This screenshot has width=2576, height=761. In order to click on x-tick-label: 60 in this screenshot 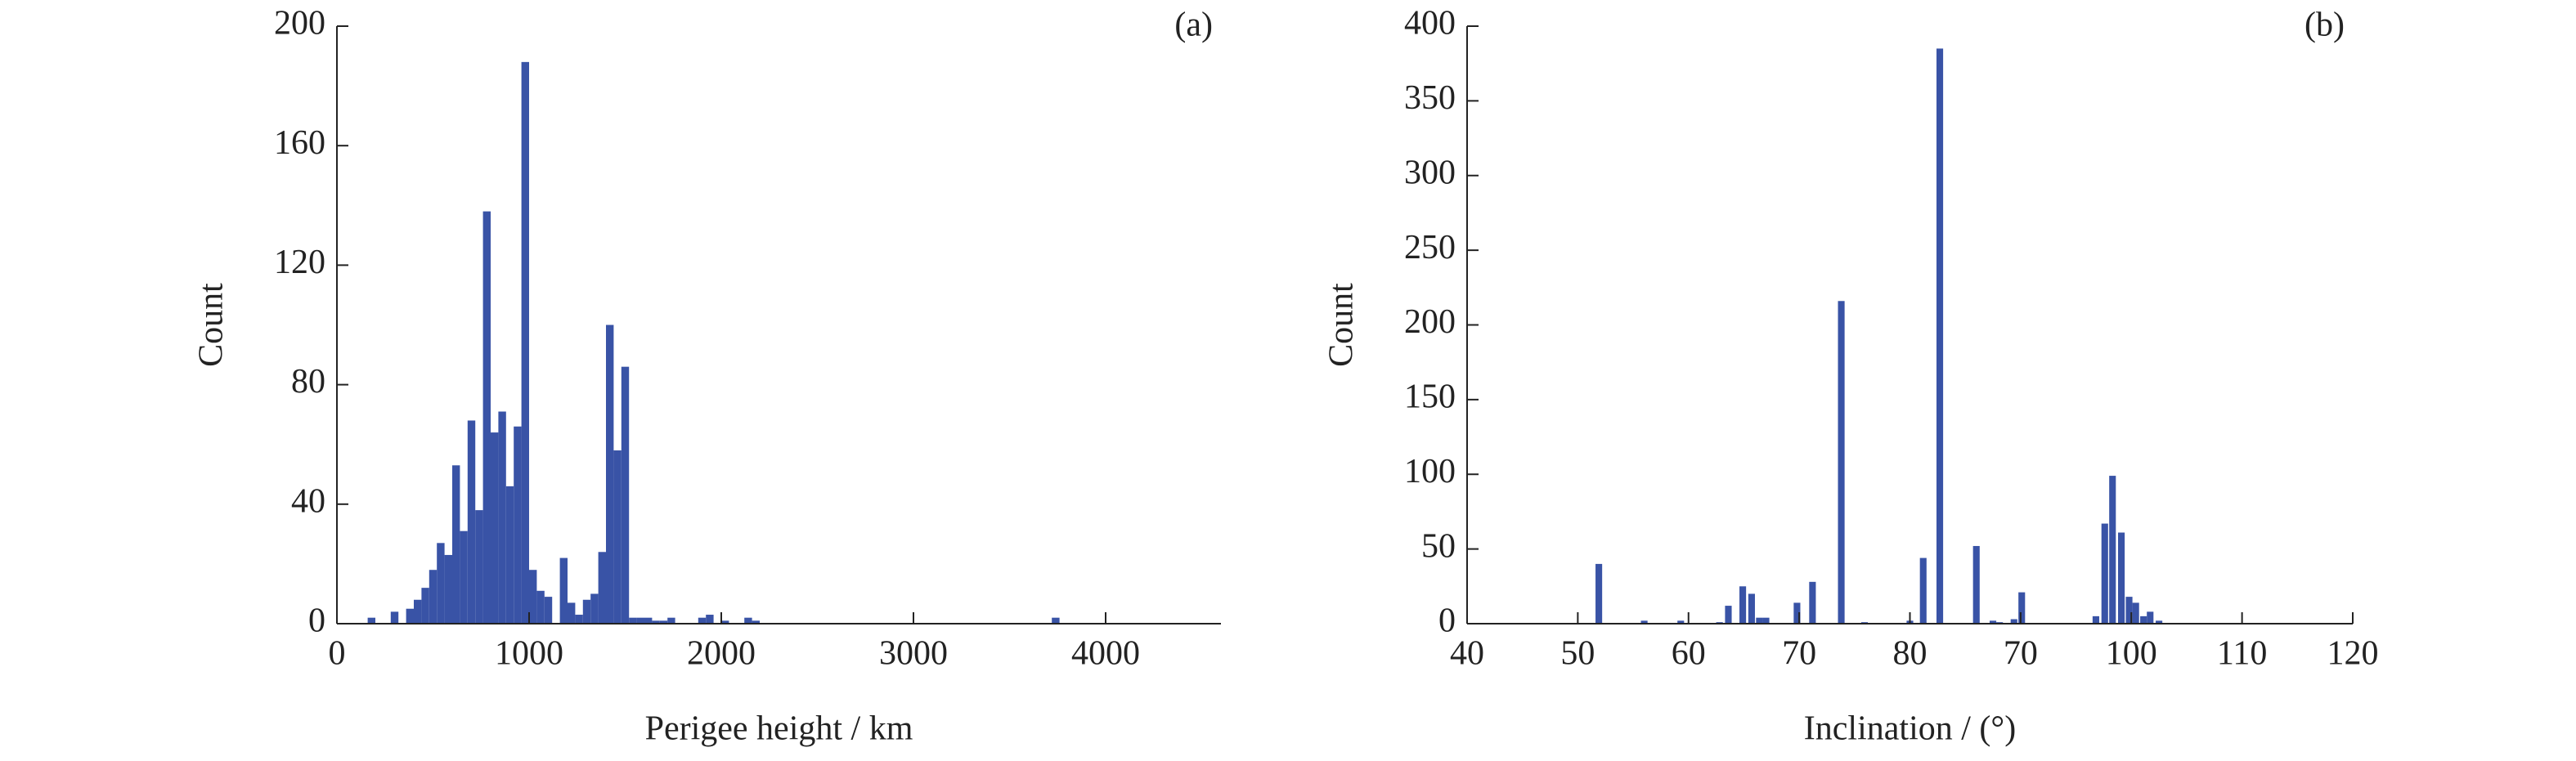, I will do `click(1689, 654)`.